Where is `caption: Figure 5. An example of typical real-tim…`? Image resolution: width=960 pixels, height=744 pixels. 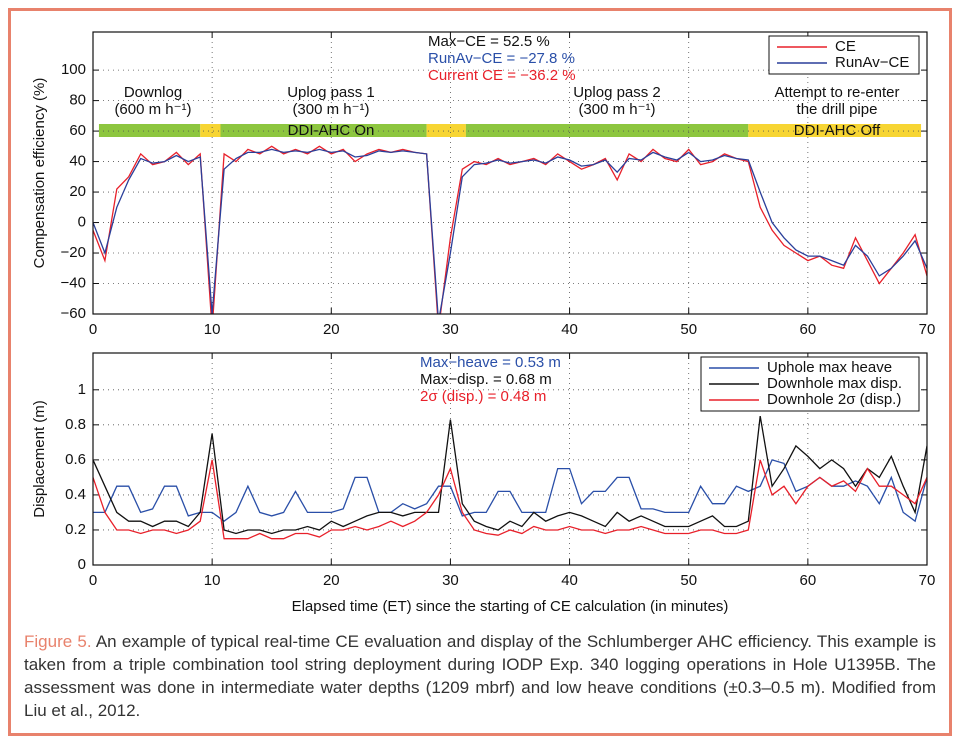
caption: Figure 5. An example of typical real-tim… is located at coordinates (480, 676).